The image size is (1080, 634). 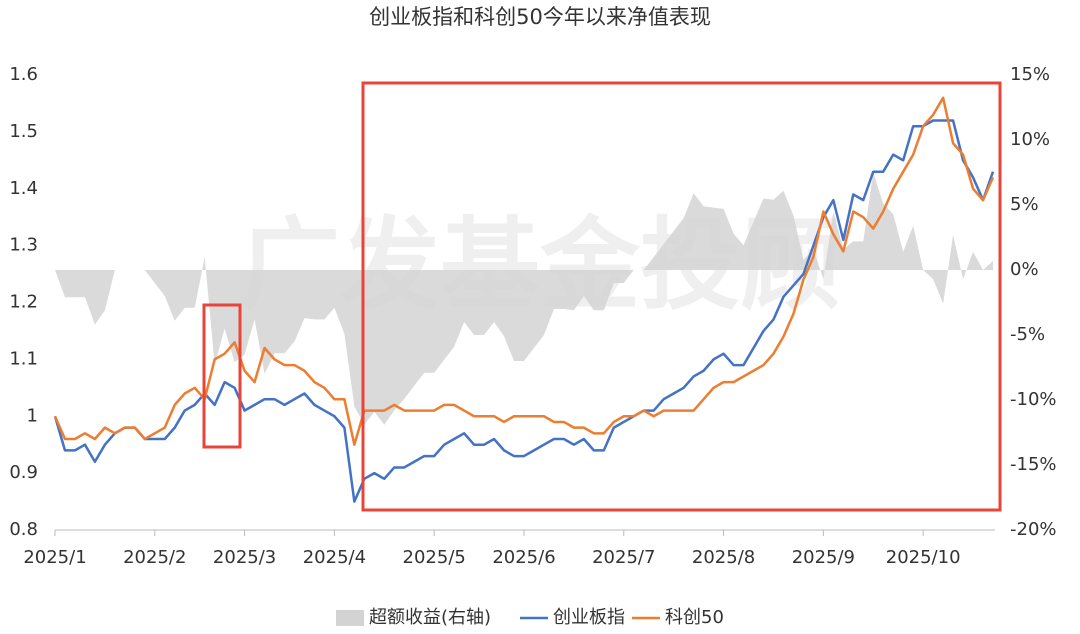 What do you see at coordinates (694, 617) in the screenshot?
I see `legend-label: 科创50` at bounding box center [694, 617].